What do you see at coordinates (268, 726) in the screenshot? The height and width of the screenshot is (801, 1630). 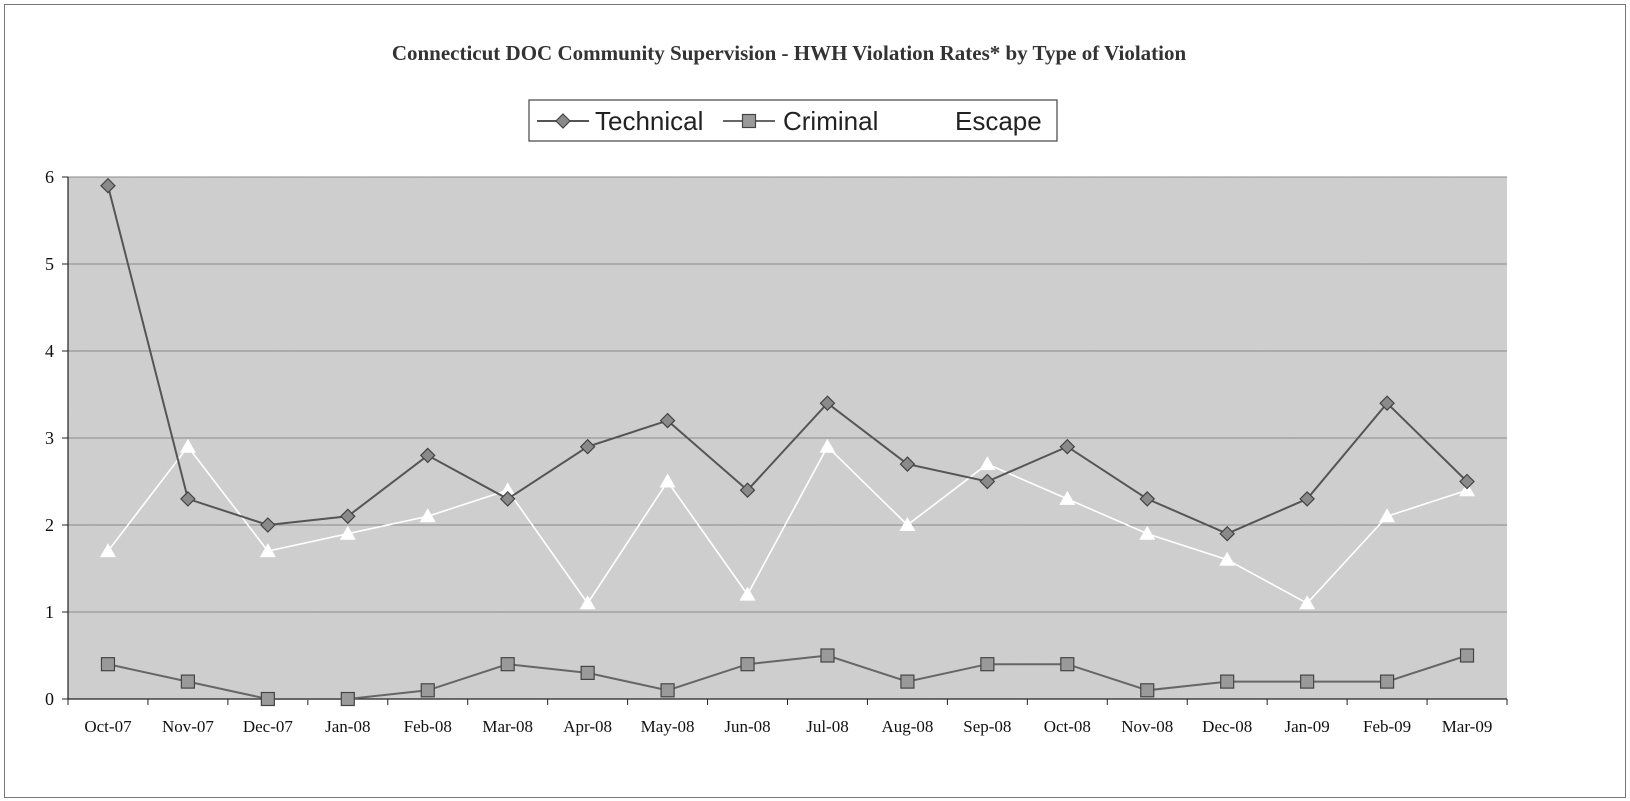 I see `x-tick-label: Dec-07` at bounding box center [268, 726].